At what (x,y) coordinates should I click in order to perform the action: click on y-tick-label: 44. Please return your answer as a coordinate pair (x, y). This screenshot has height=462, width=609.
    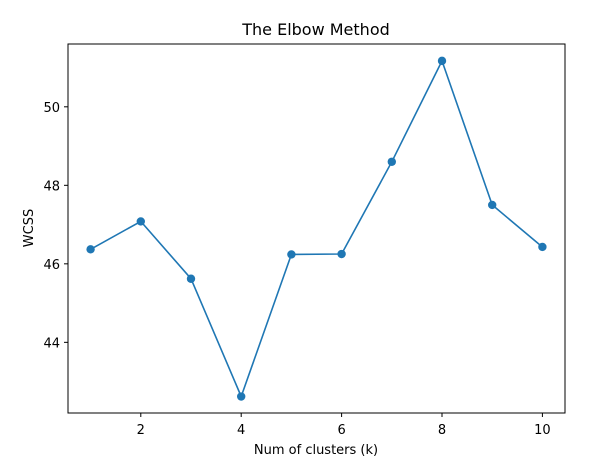
    Looking at the image, I should click on (51, 343).